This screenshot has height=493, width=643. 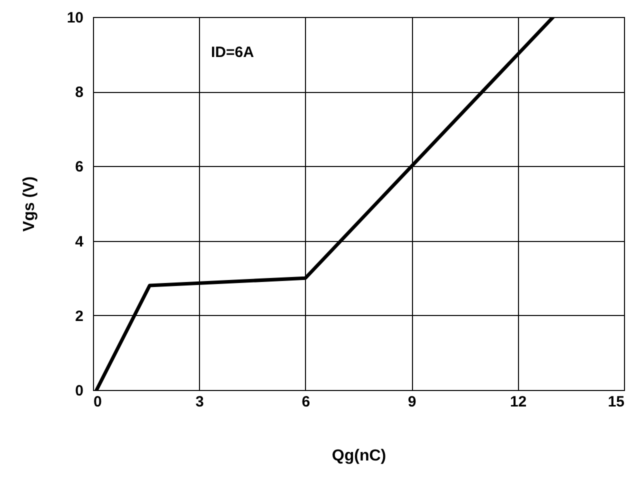 What do you see at coordinates (98, 402) in the screenshot?
I see `x-tick-label: 0` at bounding box center [98, 402].